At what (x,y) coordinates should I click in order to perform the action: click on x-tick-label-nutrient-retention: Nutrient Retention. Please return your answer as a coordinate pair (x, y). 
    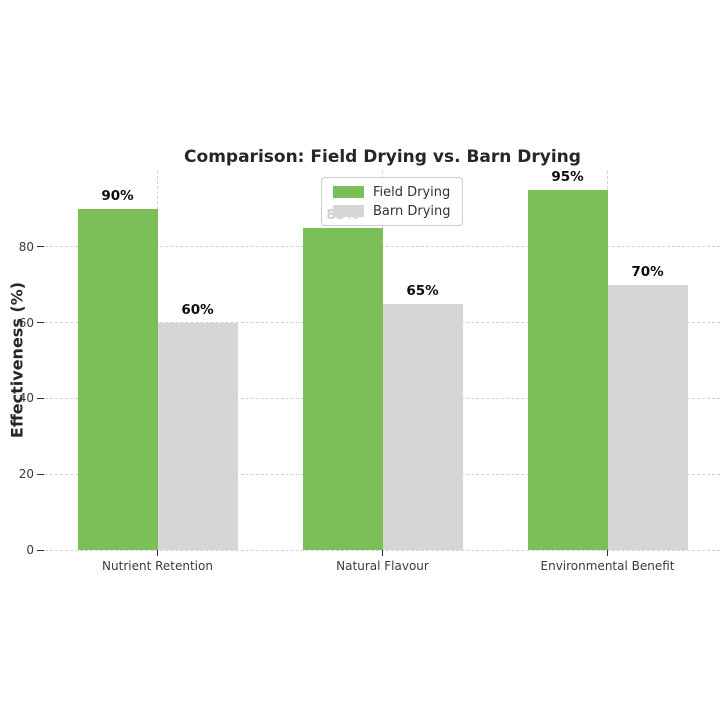
    Looking at the image, I should click on (157, 566).